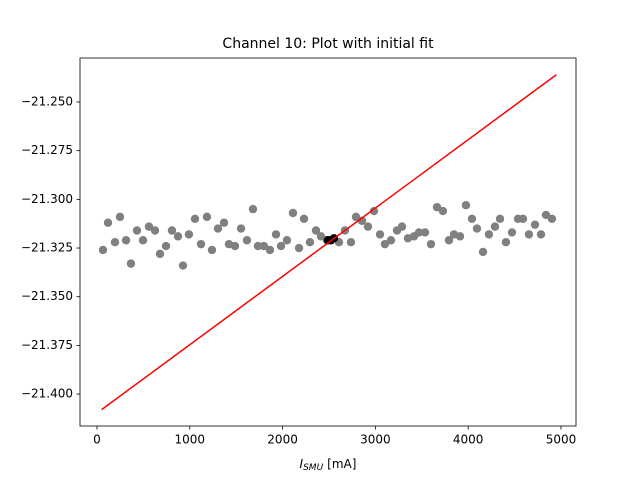  What do you see at coordinates (302, 464) in the screenshot?
I see `x-label-symbol: I` at bounding box center [302, 464].